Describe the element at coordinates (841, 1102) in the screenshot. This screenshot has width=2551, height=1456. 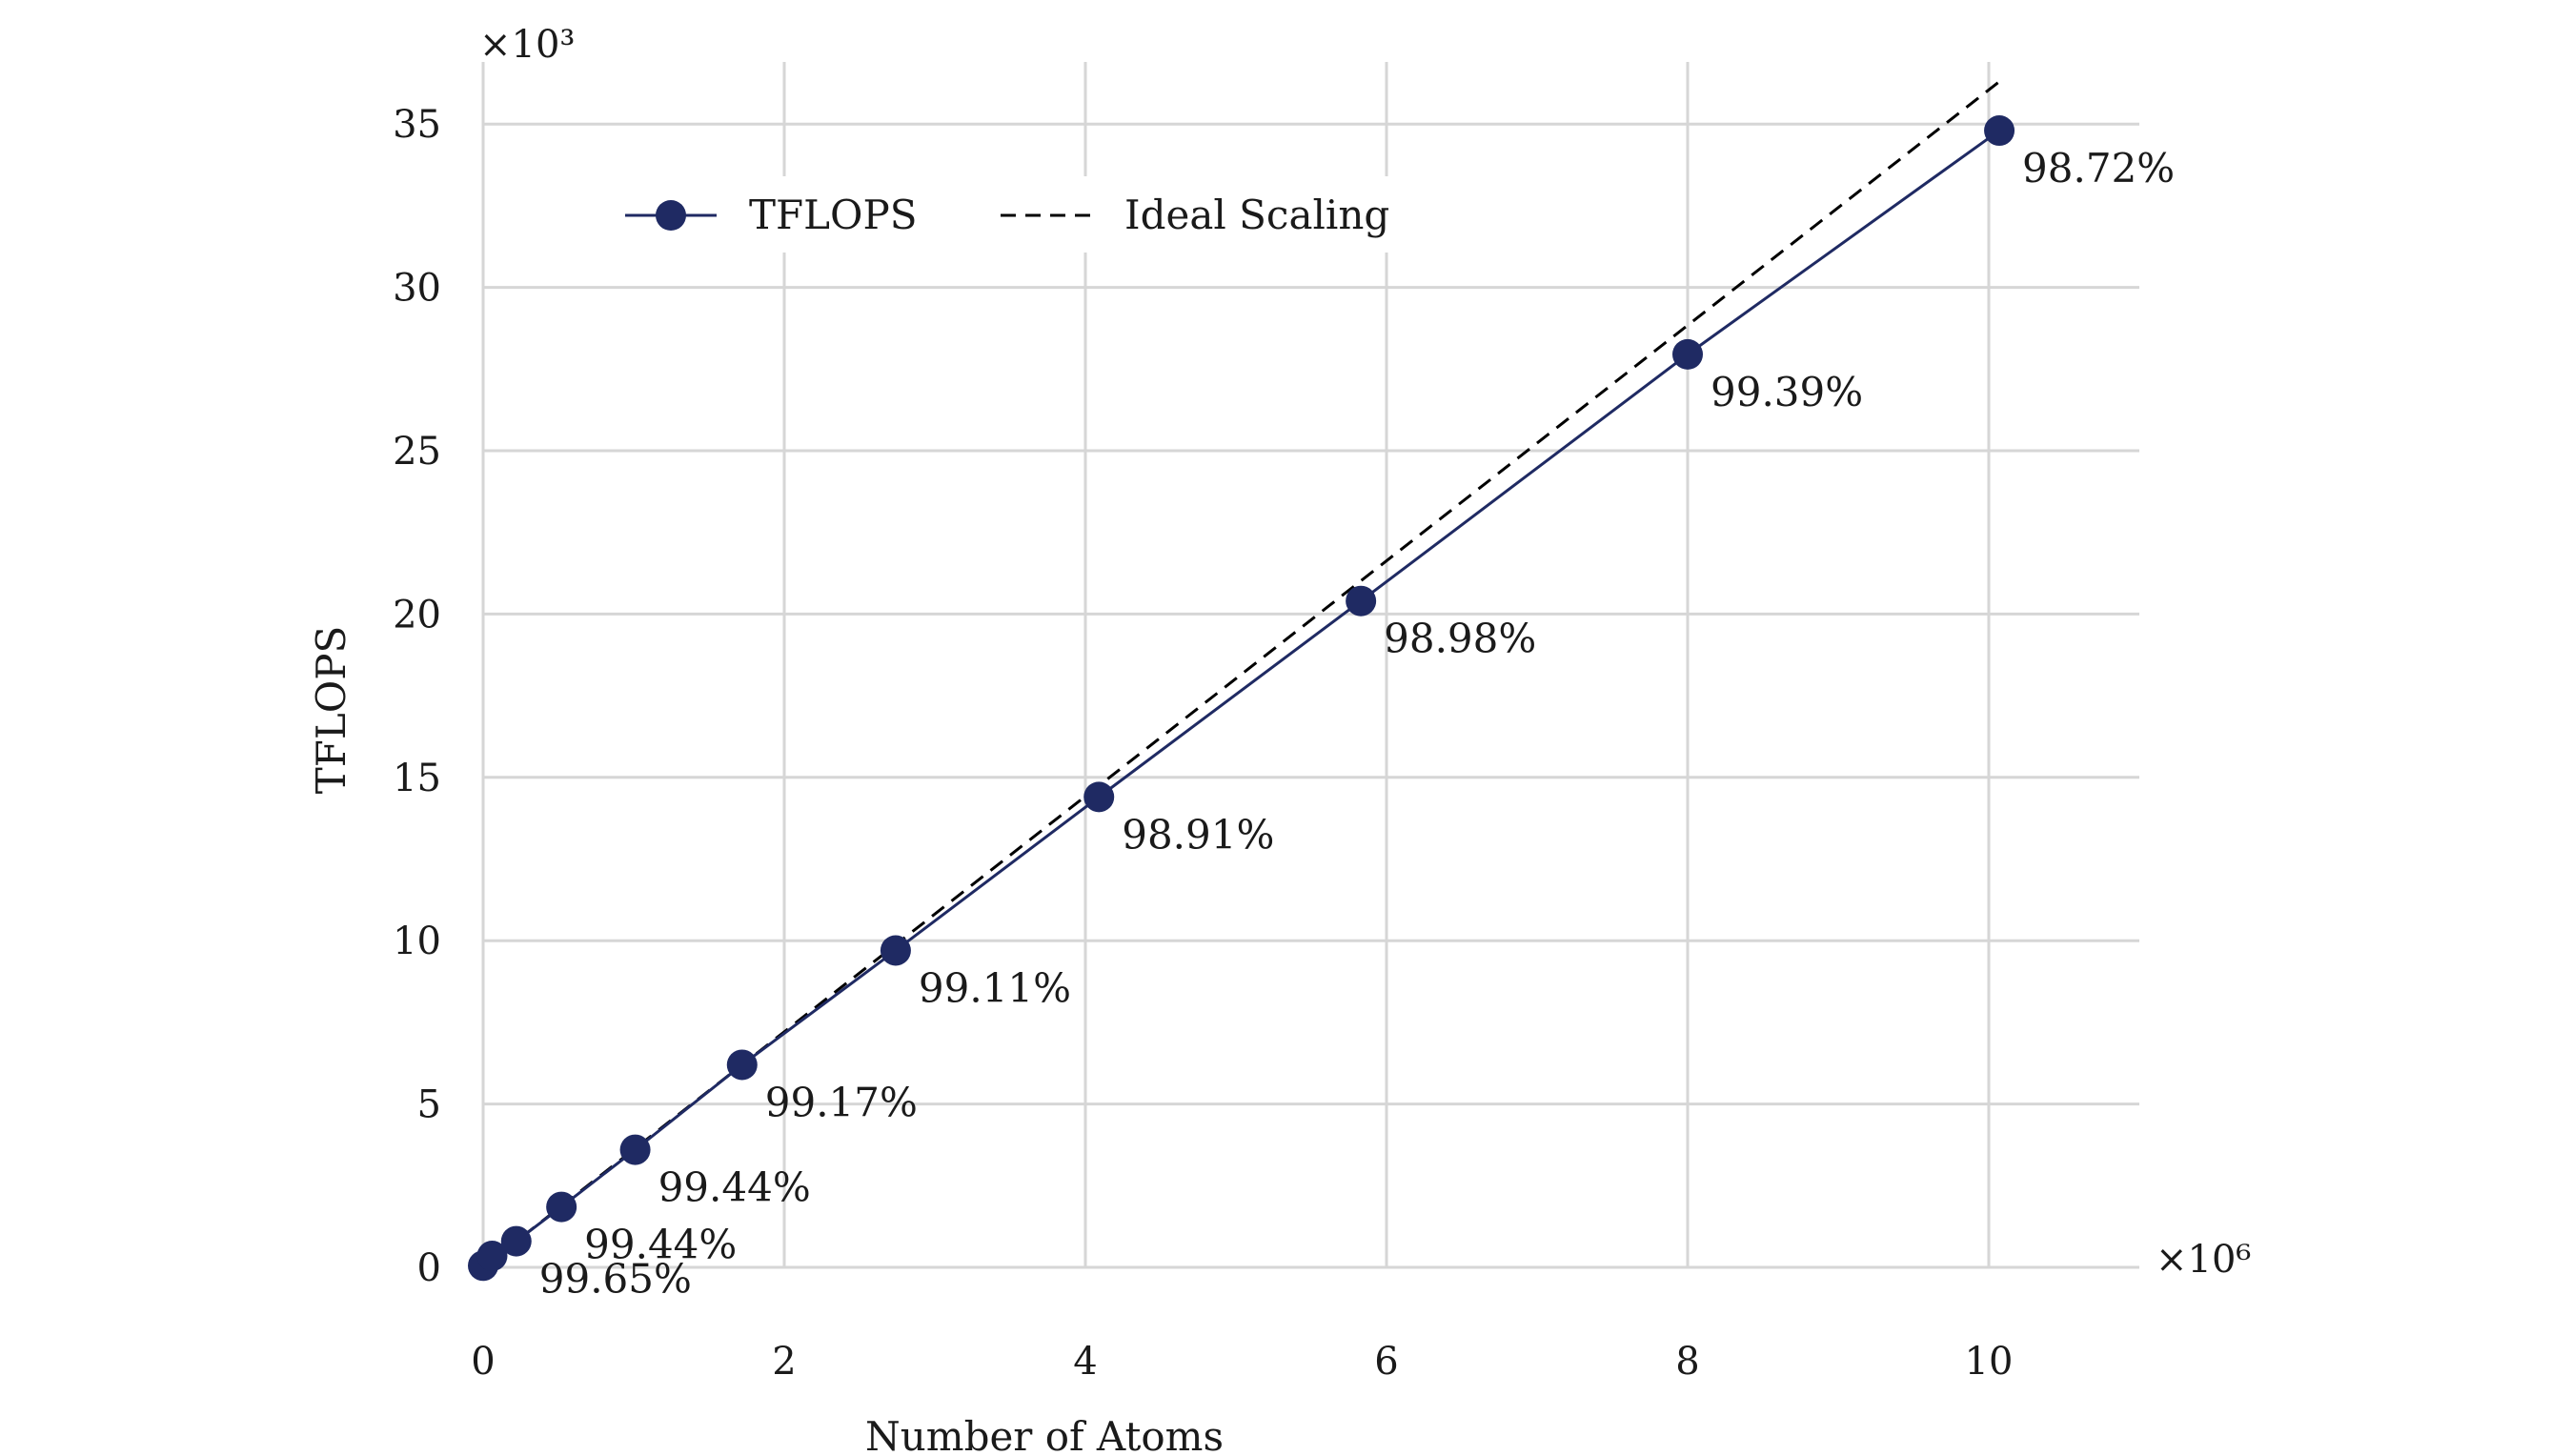
I see `efficiency-label-5: 99.17%` at that location.